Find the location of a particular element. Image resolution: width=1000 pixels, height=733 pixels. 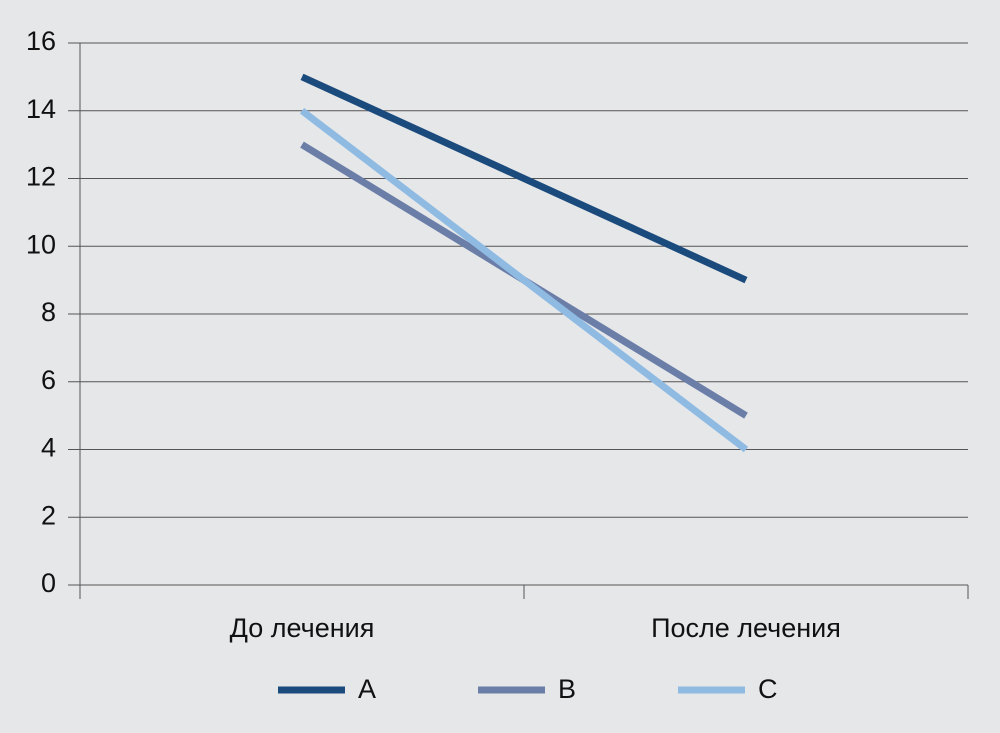

x-tick-label: До лечения is located at coordinates (302, 628).